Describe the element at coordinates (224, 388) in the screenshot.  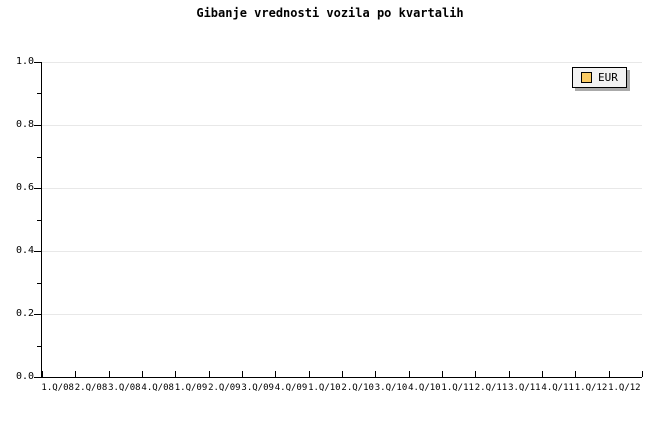
I see `x-tick-label: 2.Q/09` at that location.